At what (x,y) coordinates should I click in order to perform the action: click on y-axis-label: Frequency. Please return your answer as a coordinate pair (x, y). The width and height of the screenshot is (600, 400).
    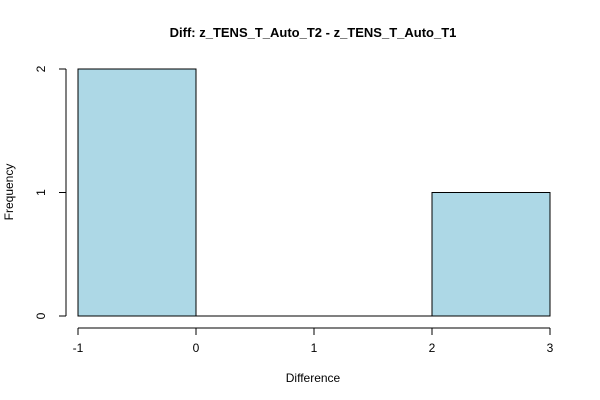
    Looking at the image, I should click on (9, 192).